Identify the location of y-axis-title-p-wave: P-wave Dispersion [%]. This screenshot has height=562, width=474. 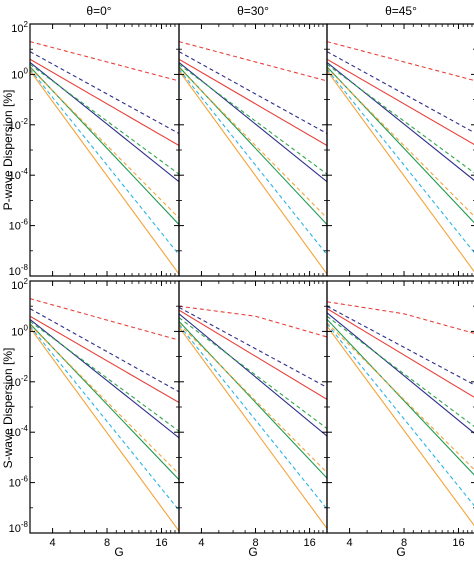
(8, 150).